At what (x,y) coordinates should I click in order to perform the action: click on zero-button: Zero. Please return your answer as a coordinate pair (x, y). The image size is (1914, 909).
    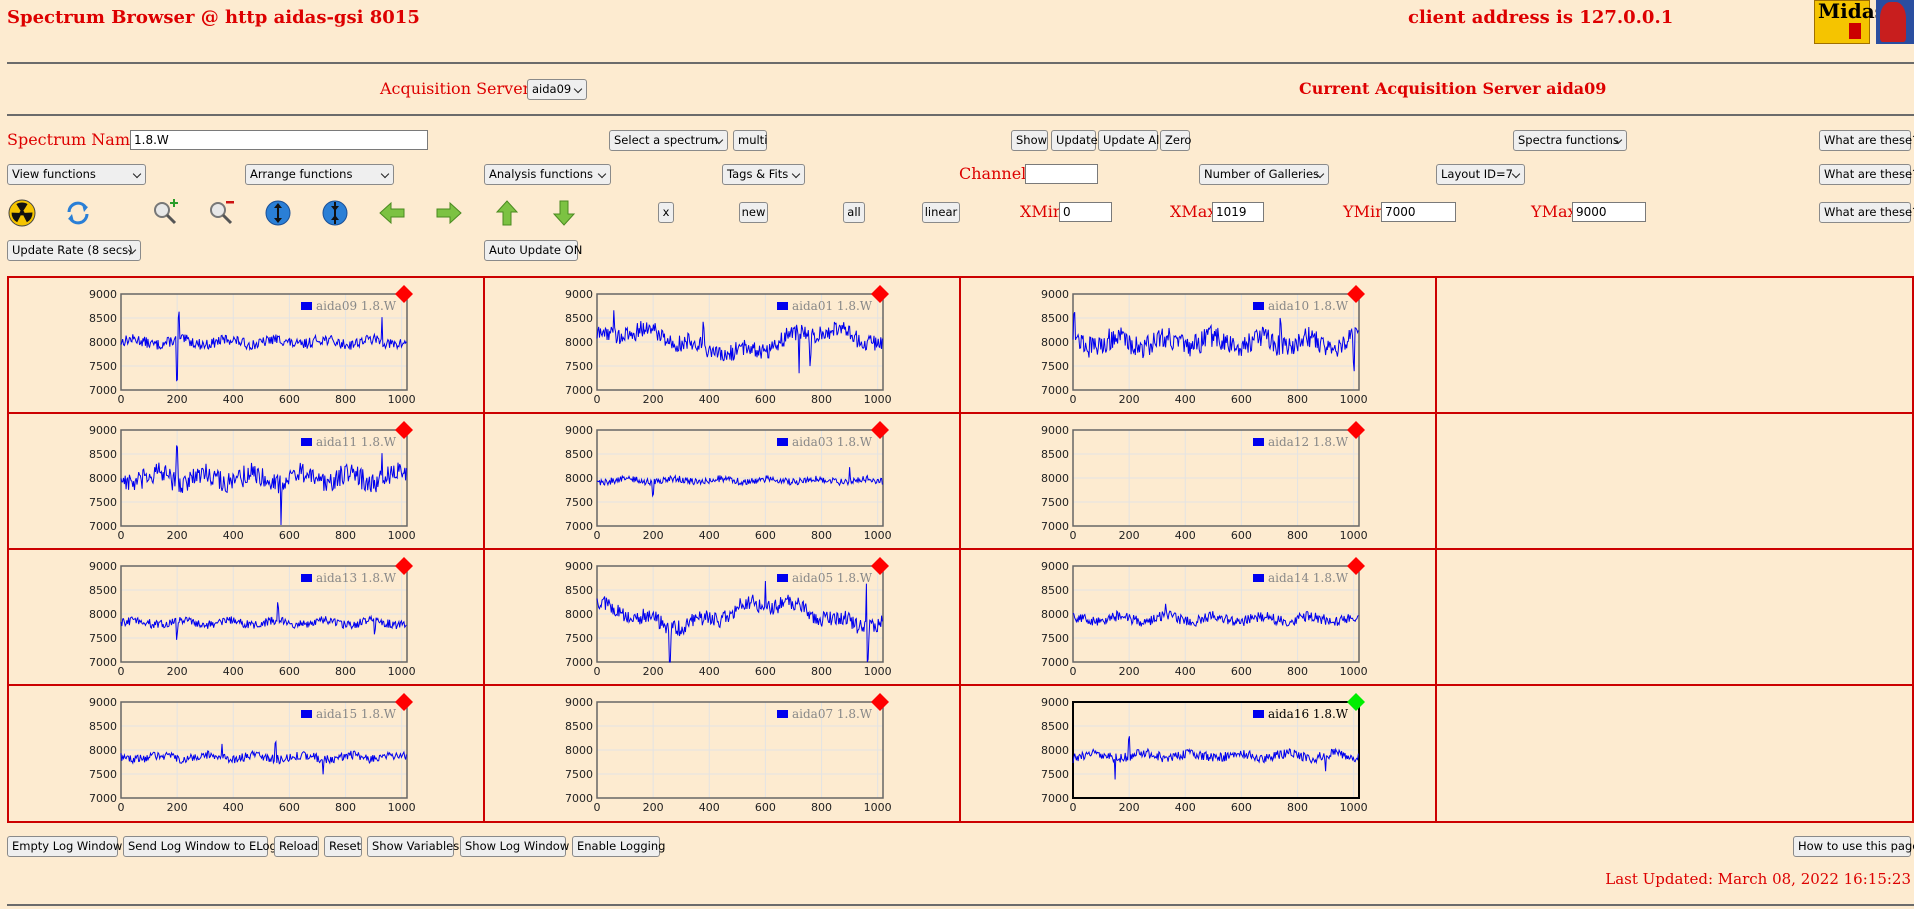
    Looking at the image, I should click on (1175, 140).